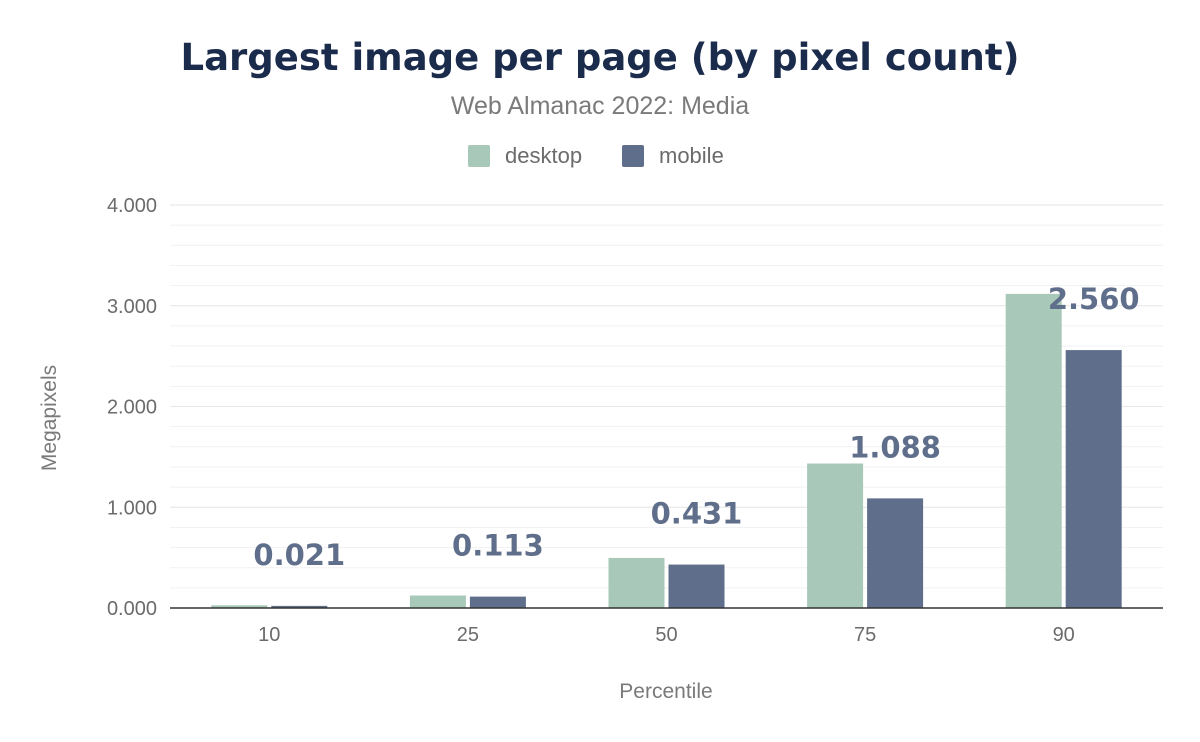 The width and height of the screenshot is (1200, 742). I want to click on data-label: 0.113, so click(498, 546).